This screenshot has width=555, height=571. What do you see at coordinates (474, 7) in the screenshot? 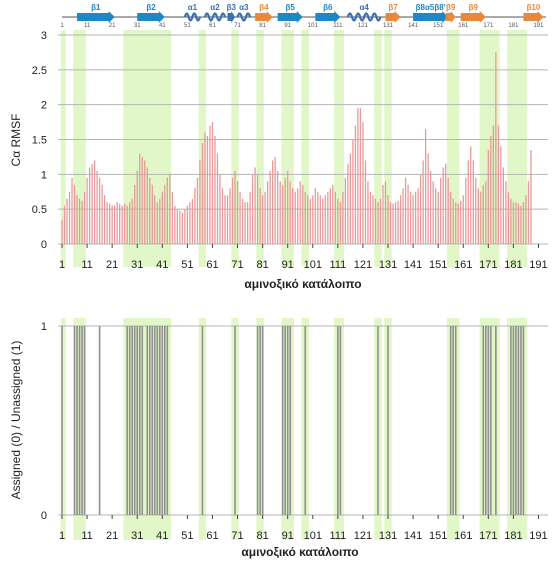
I see `ss-label-13: β9` at bounding box center [474, 7].